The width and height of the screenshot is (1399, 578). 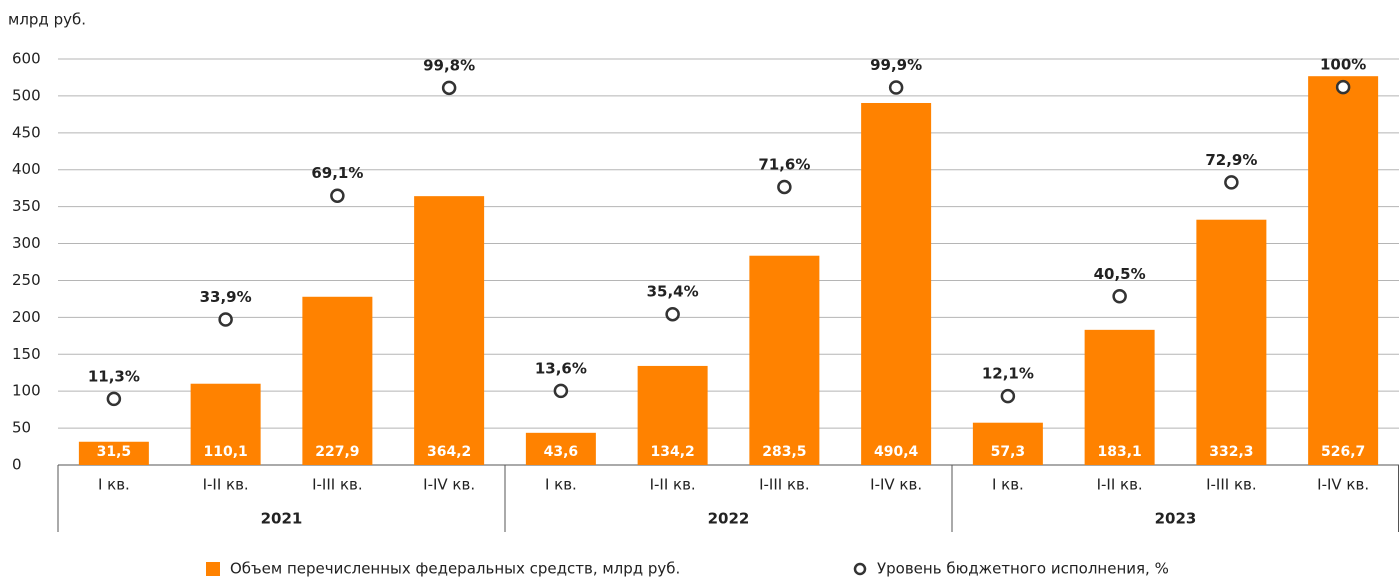 What do you see at coordinates (114, 376) in the screenshot?
I see `point-value-label: 11,3%` at bounding box center [114, 376].